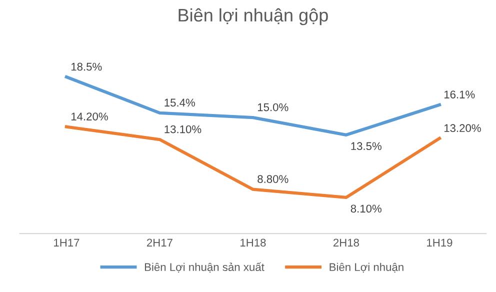  Describe the element at coordinates (273, 179) in the screenshot. I see `data-label: 8.80%` at that location.